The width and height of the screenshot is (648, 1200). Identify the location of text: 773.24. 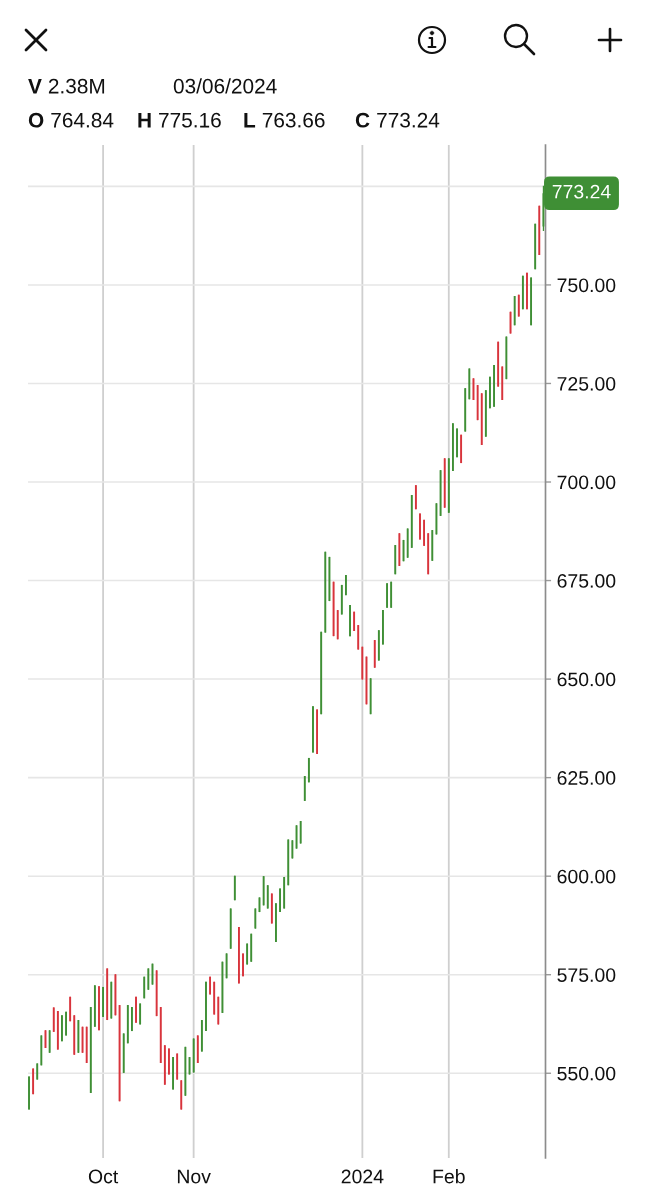
(581, 191).